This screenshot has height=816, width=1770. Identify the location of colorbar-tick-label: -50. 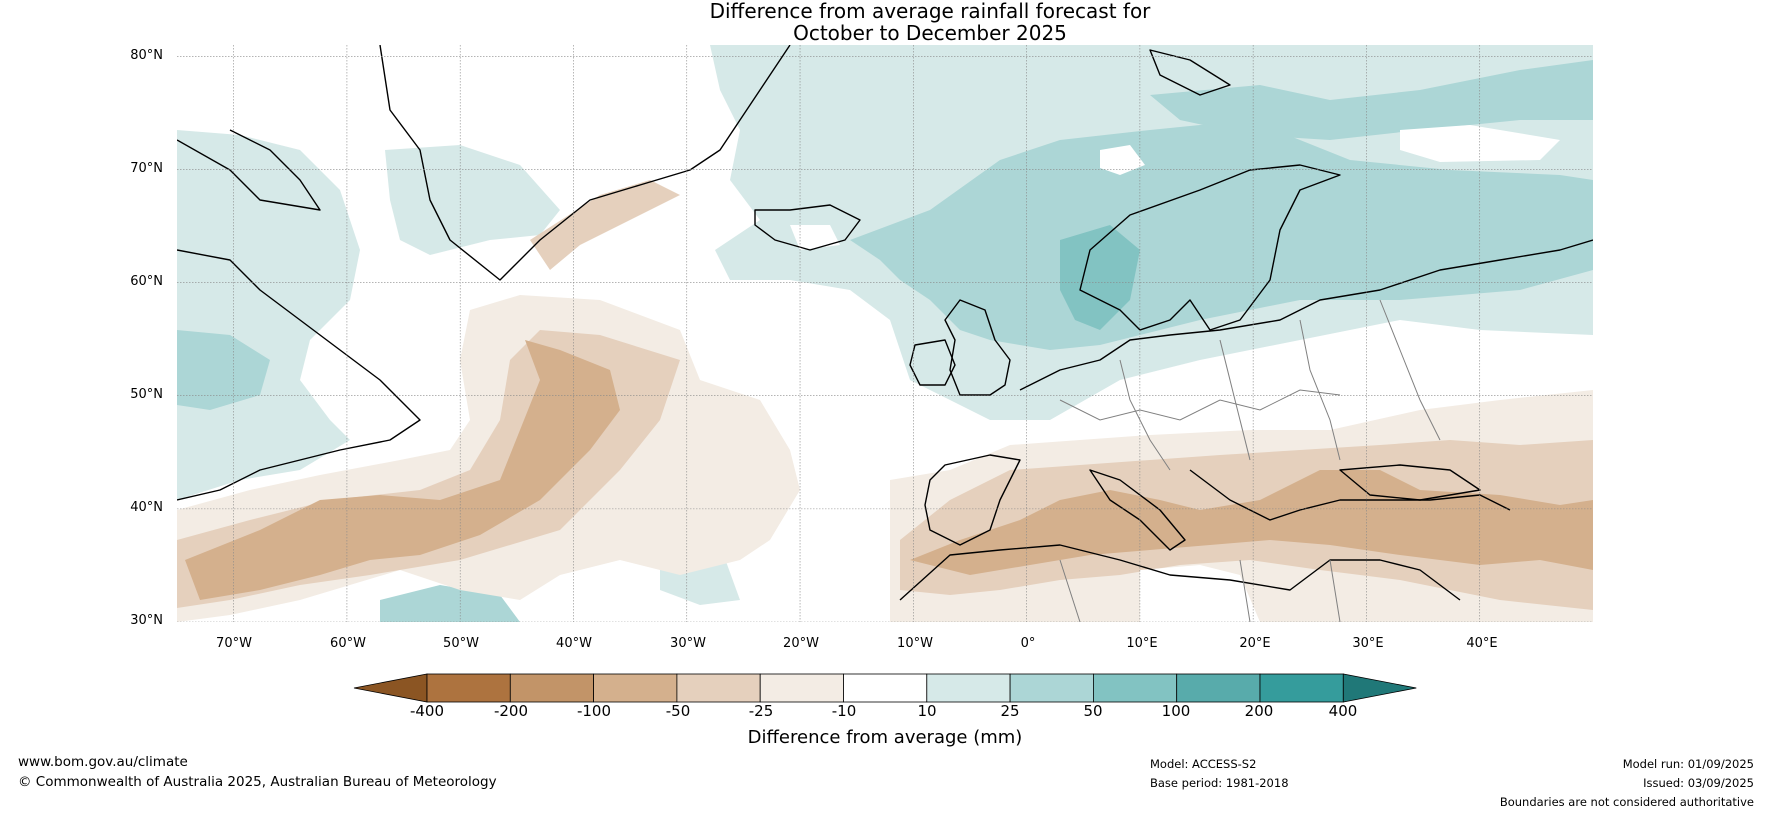
(678, 711).